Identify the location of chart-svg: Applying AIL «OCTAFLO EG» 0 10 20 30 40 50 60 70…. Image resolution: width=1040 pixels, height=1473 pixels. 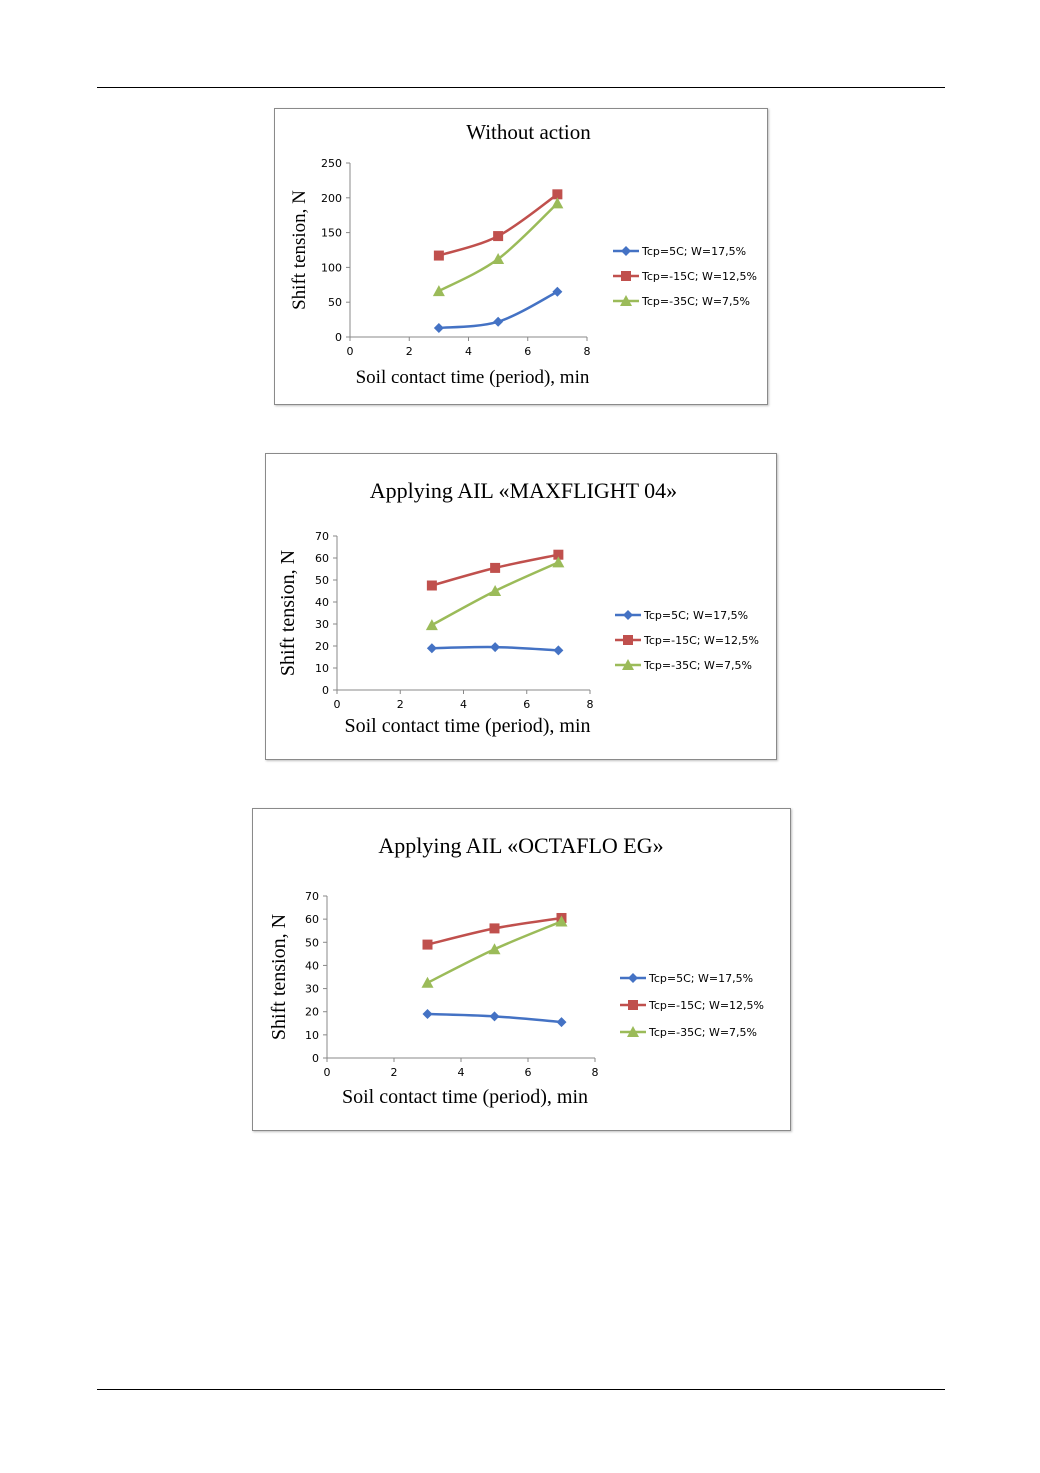
(516, 970).